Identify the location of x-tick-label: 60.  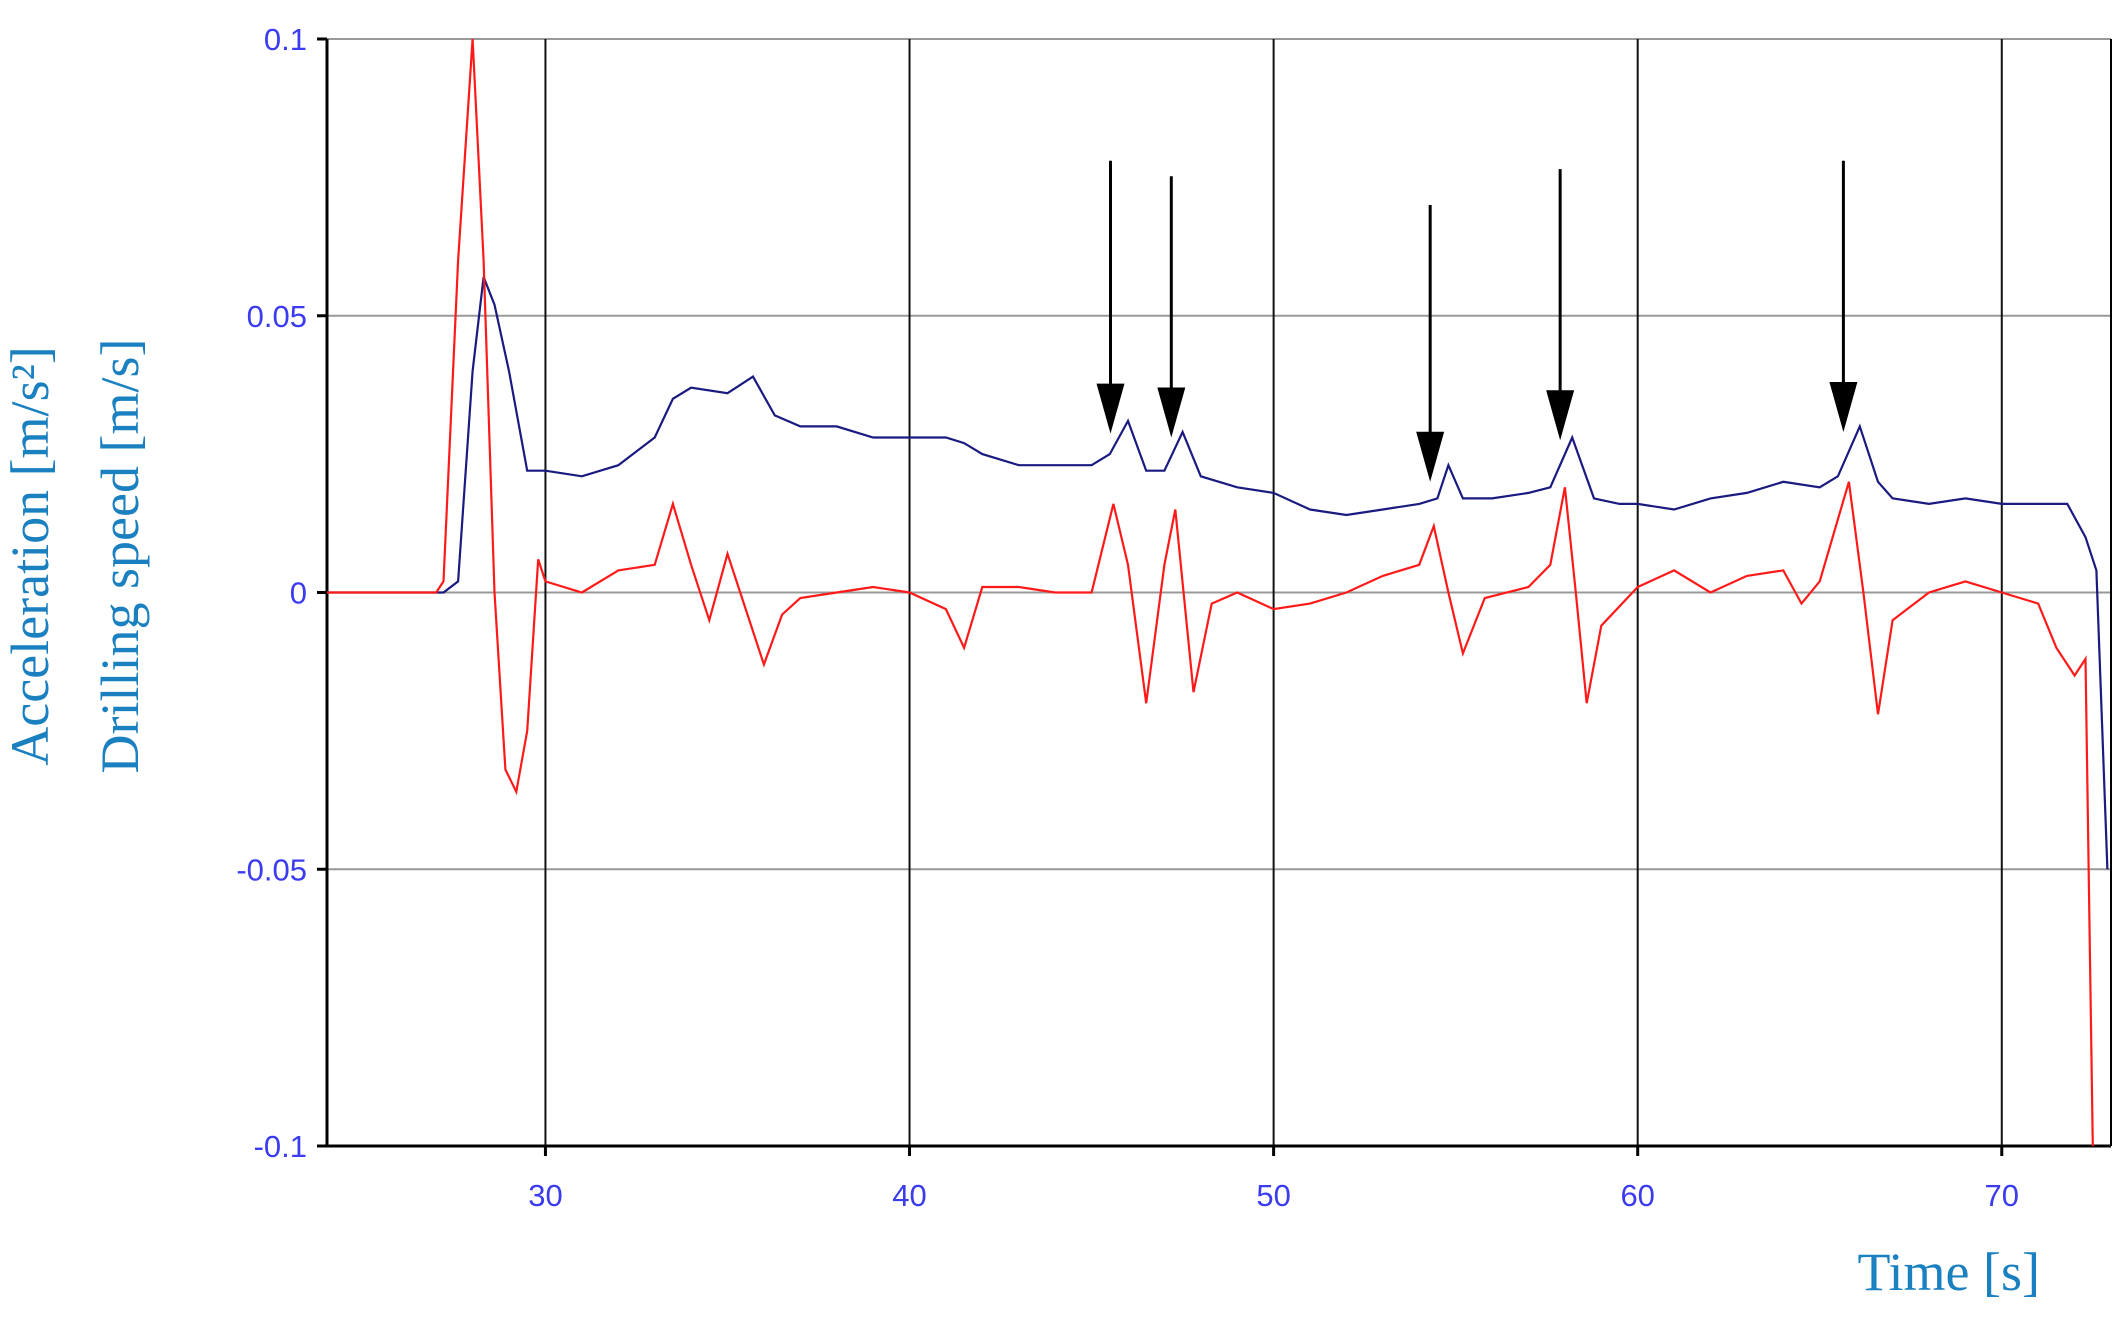
(1637, 1195).